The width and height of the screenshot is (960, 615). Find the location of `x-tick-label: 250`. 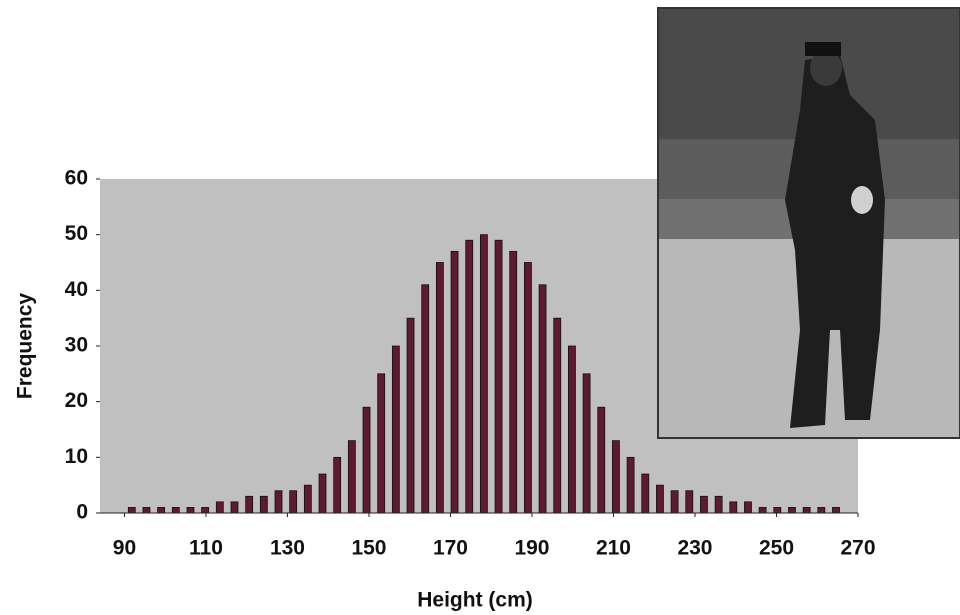

x-tick-label: 250 is located at coordinates (776, 548).